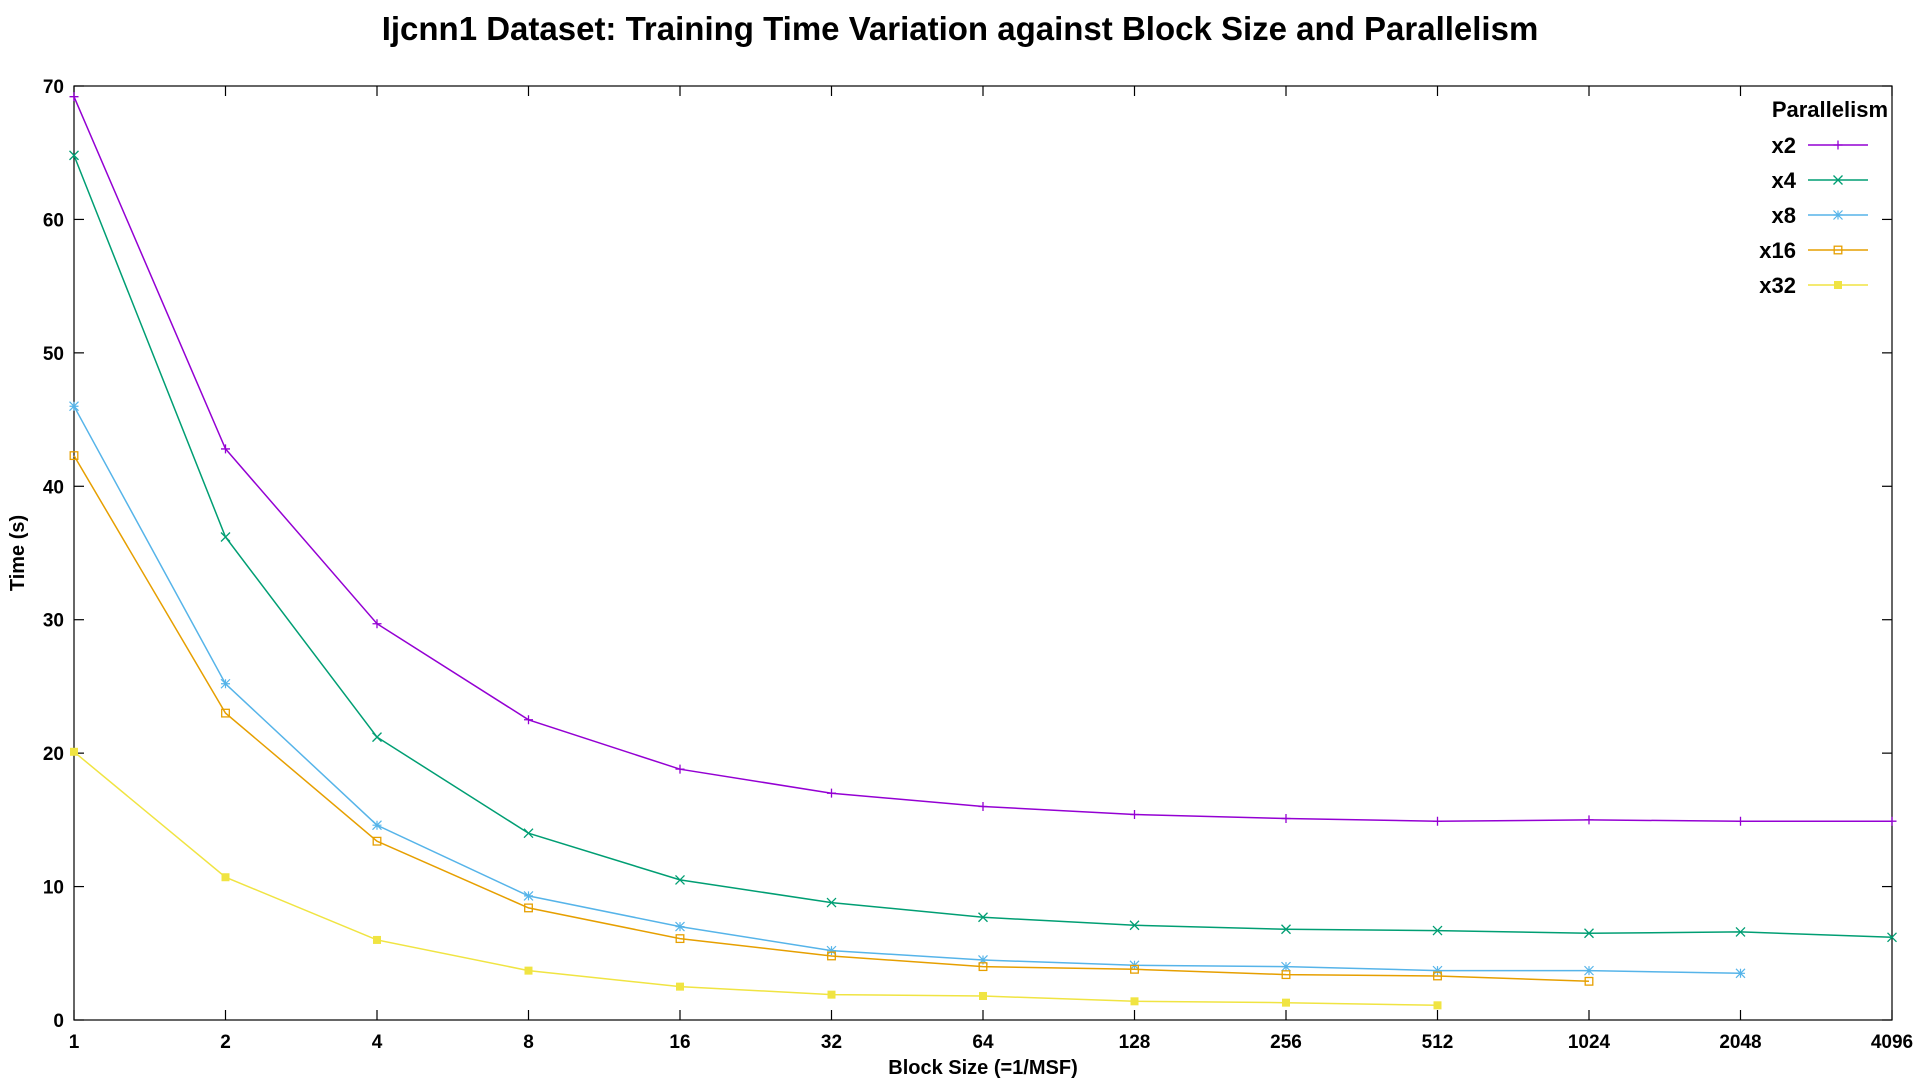  Describe the element at coordinates (1777, 285) in the screenshot. I see `legend-label: x32` at that location.